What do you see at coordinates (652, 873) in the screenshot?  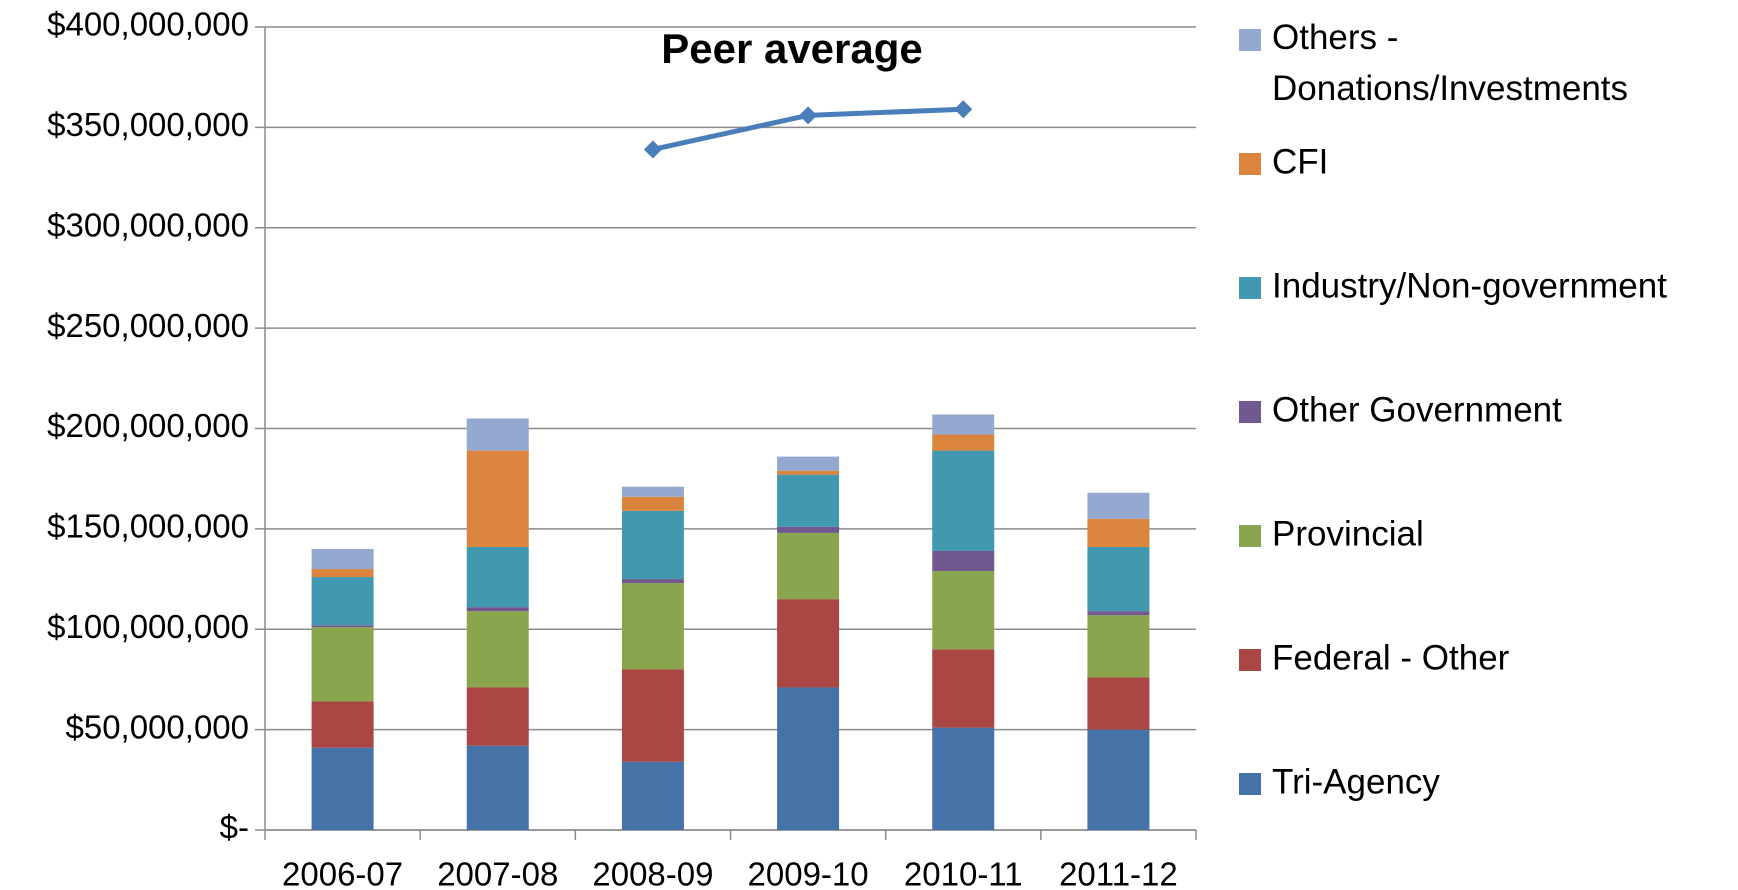 I see `x-tick-label: 2008-09` at bounding box center [652, 873].